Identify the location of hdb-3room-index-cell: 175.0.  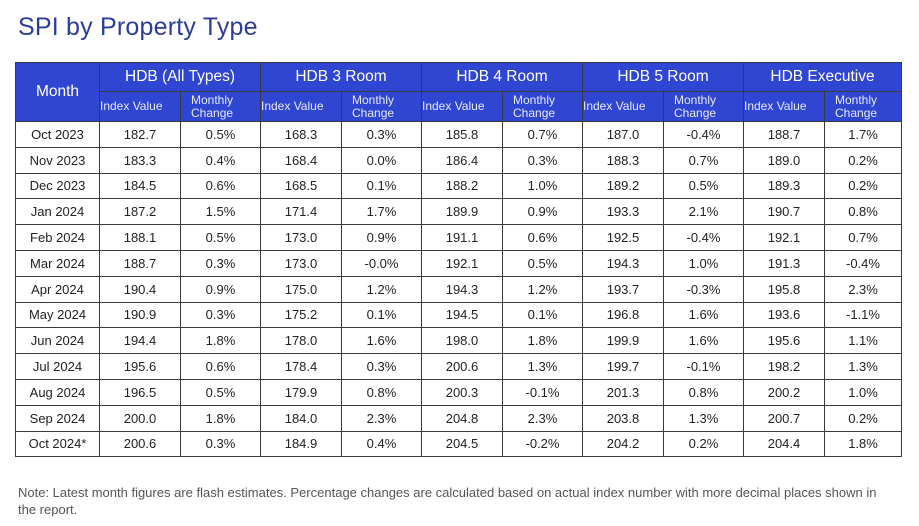
(301, 289).